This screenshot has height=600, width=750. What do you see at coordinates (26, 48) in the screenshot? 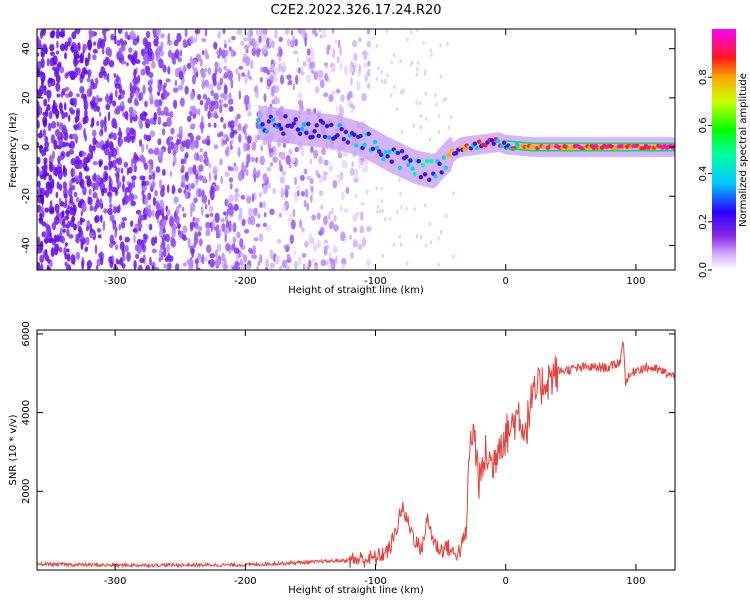
I see `spectrogram-y-tick-label: 40` at bounding box center [26, 48].